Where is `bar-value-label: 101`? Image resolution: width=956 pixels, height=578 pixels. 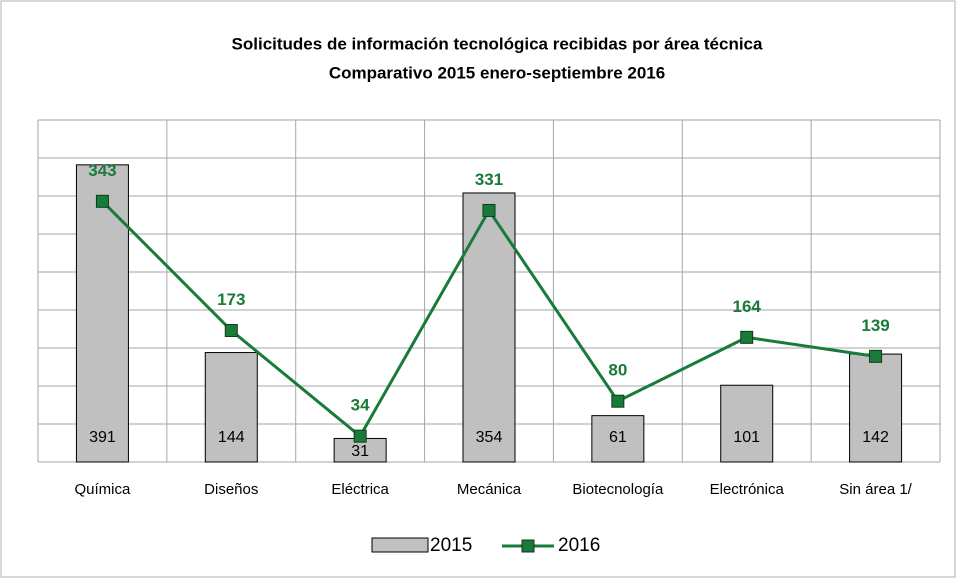
bar-value-label: 101 is located at coordinates (746, 437).